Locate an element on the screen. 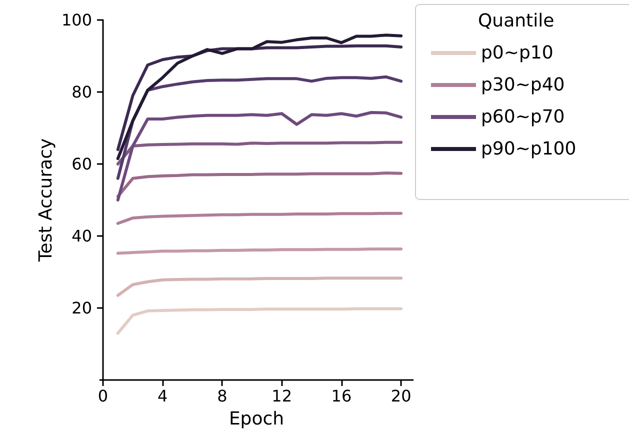  legend-label: p30~p40 is located at coordinates (523, 85).